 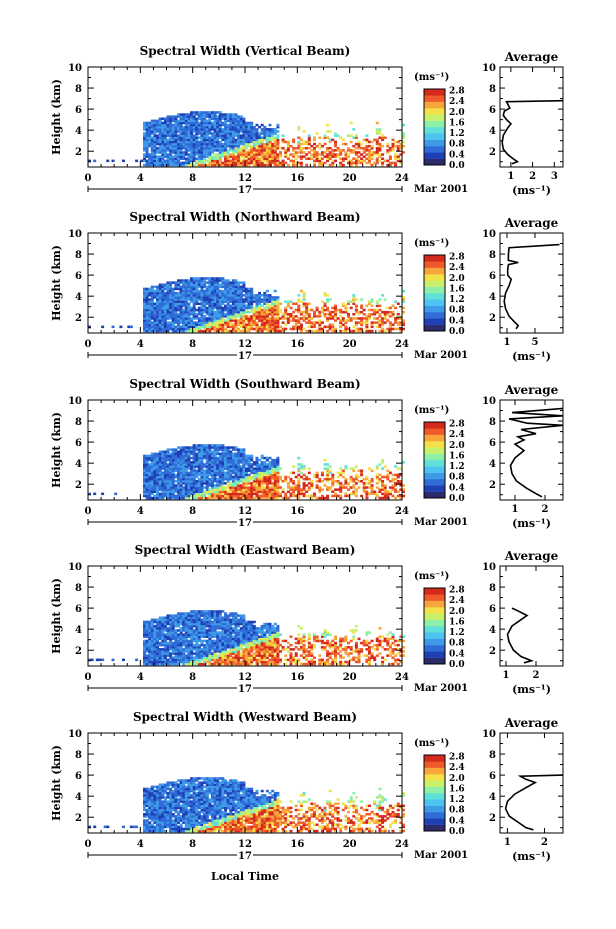 What do you see at coordinates (245, 178) in the screenshot?
I see `x-tick-label: 12` at bounding box center [245, 178].